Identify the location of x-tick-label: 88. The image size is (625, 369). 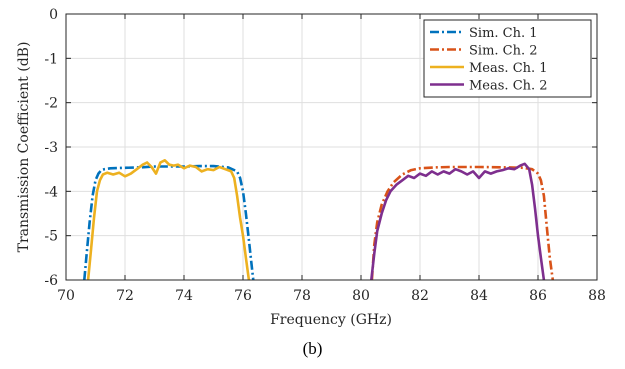
(597, 296).